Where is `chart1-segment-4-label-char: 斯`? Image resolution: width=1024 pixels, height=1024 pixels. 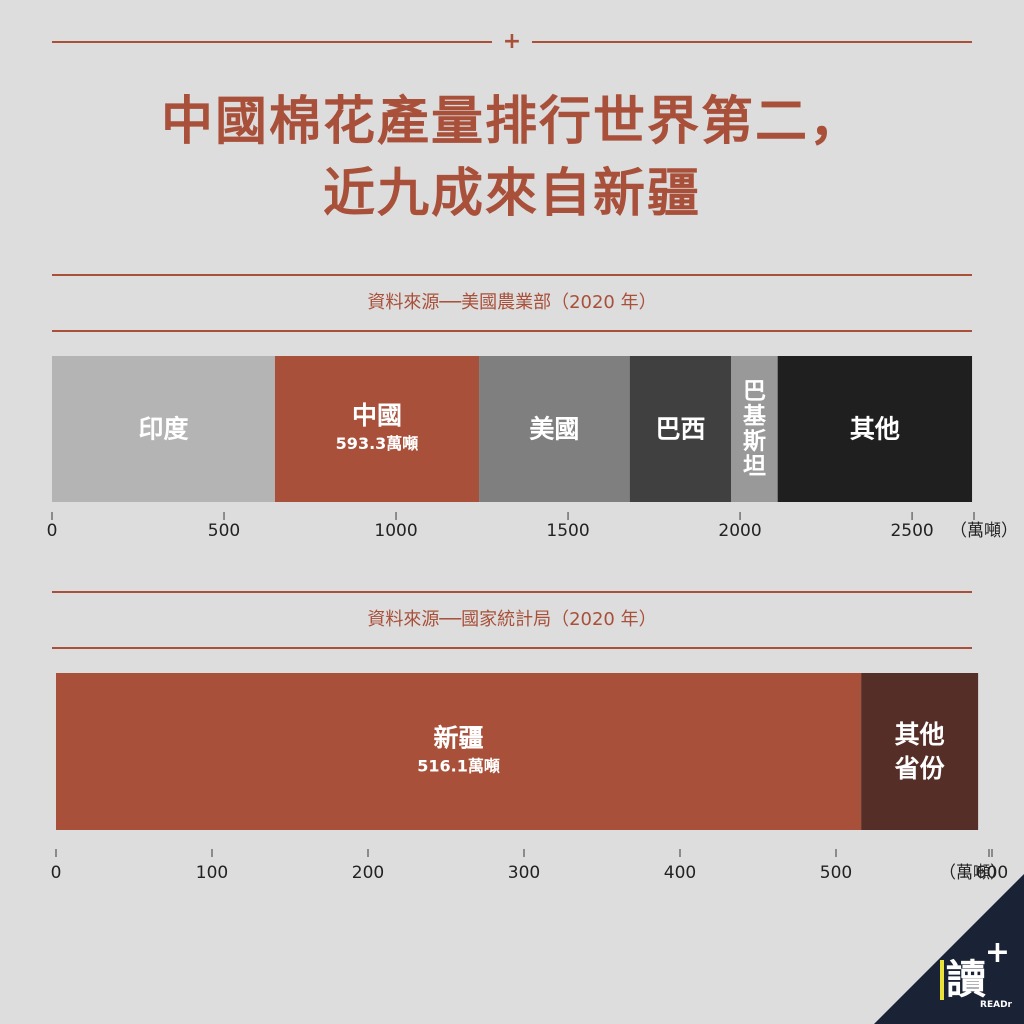
chart1-segment-4-label-char: 斯 is located at coordinates (754, 441).